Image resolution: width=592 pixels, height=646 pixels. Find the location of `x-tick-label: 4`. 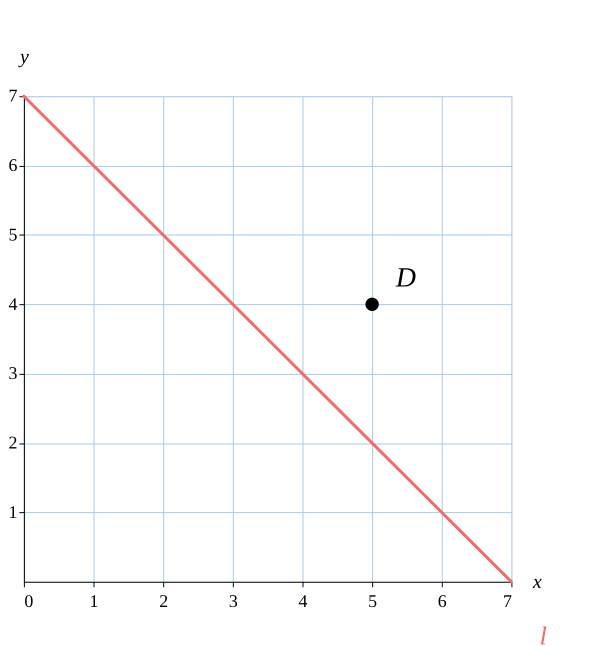

x-tick-label: 4 is located at coordinates (303, 601).